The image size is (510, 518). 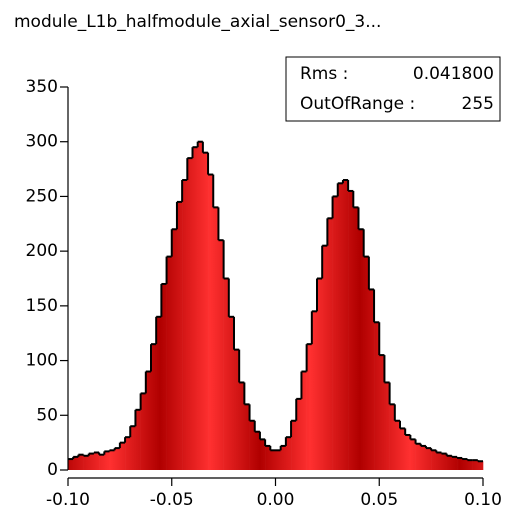 What do you see at coordinates (483, 500) in the screenshot?
I see `x-tick-label: 0.10` at bounding box center [483, 500].